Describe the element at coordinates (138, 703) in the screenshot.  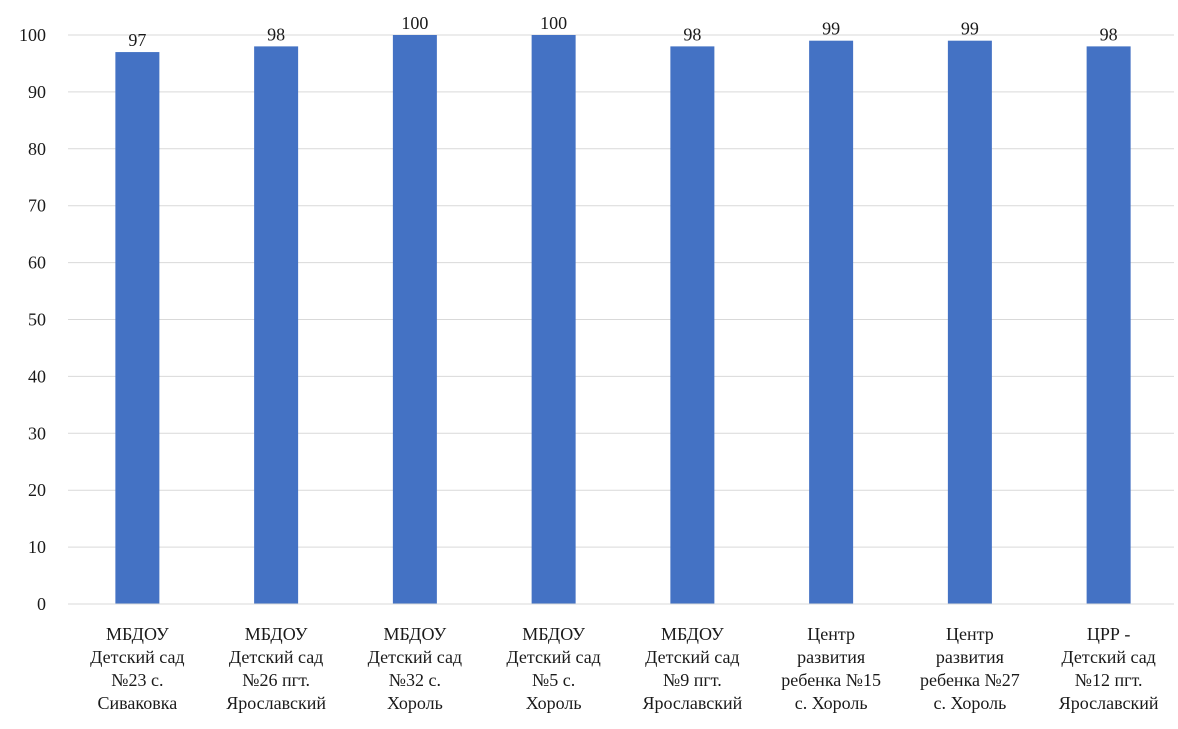
I see `category-label-line: Сиваковка` at that location.